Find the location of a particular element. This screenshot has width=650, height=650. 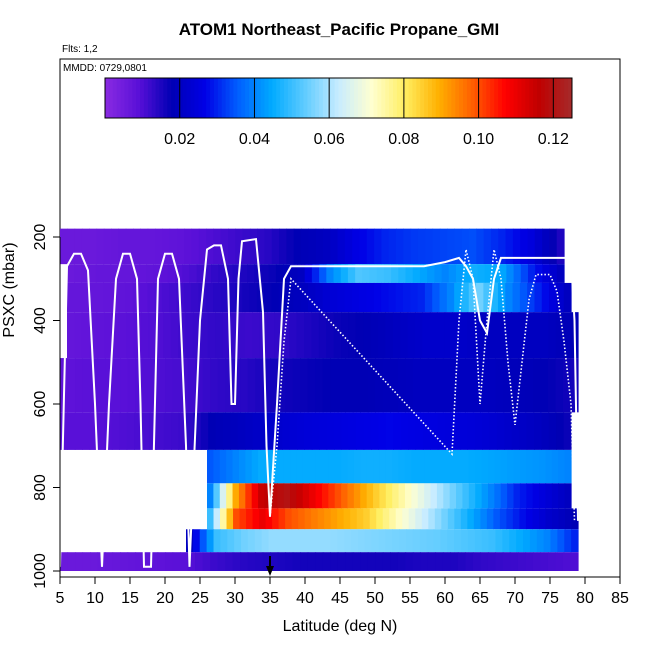

y-axis-label: PSXC (mbar) is located at coordinates (9, 289).